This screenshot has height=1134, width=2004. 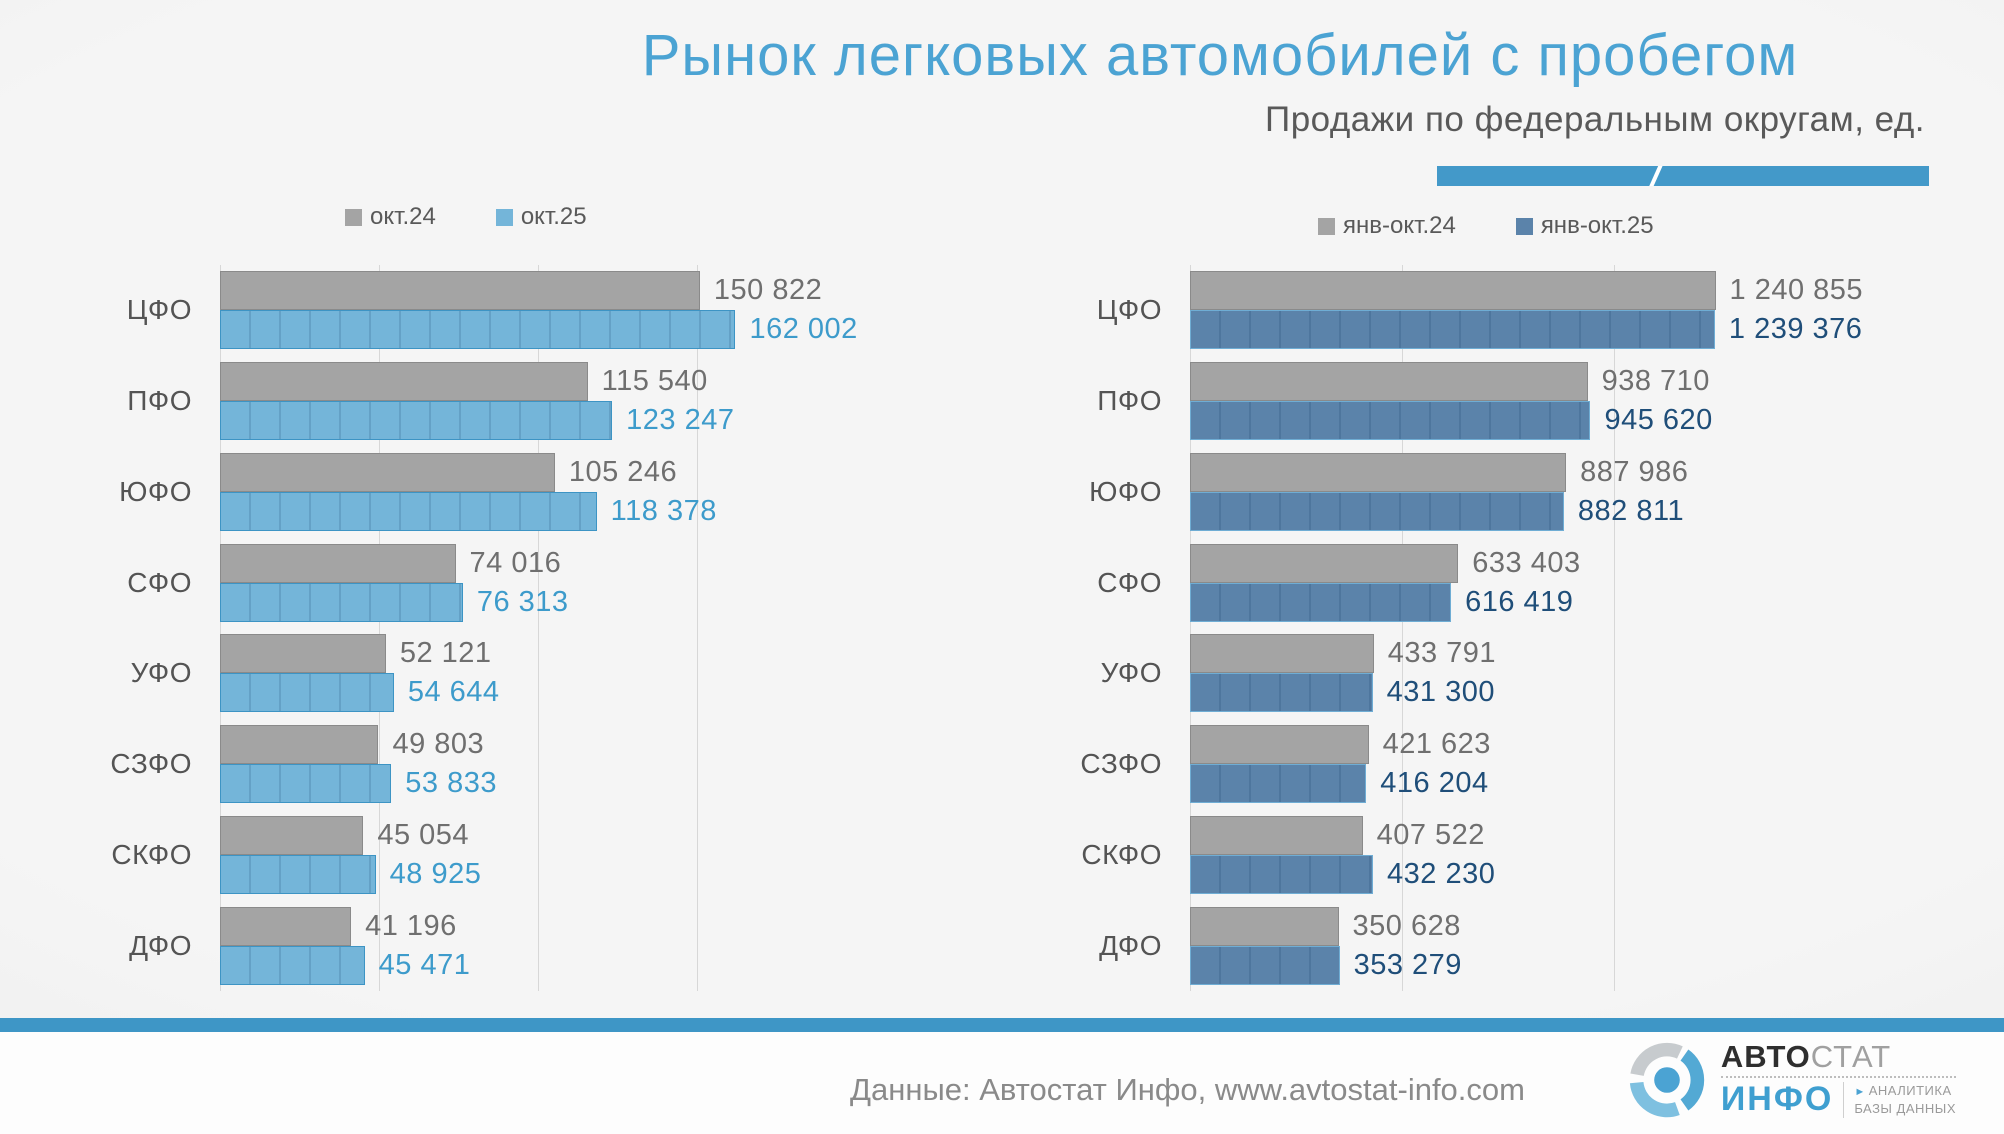 I want to click on bar-line: 938 710, so click(x=1550, y=382).